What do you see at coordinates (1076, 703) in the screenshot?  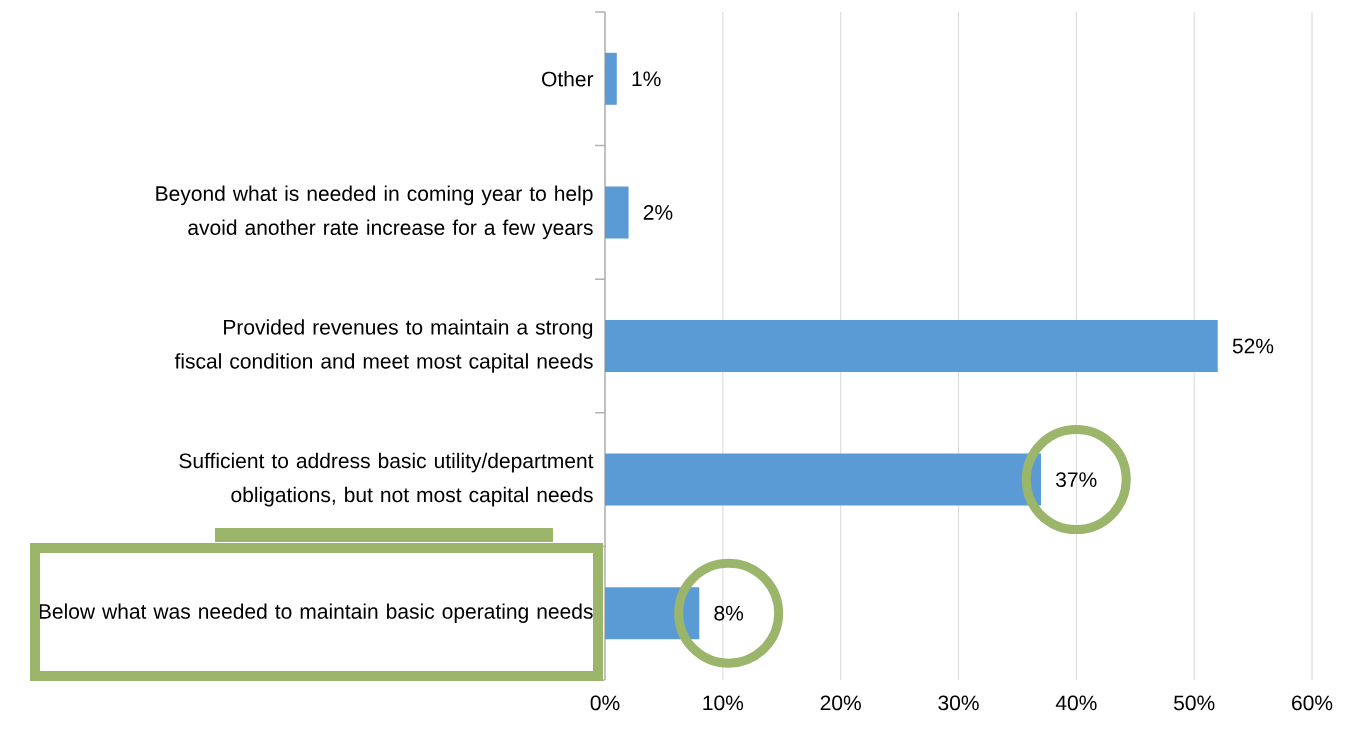 I see `x-tick-label: 40%` at bounding box center [1076, 703].